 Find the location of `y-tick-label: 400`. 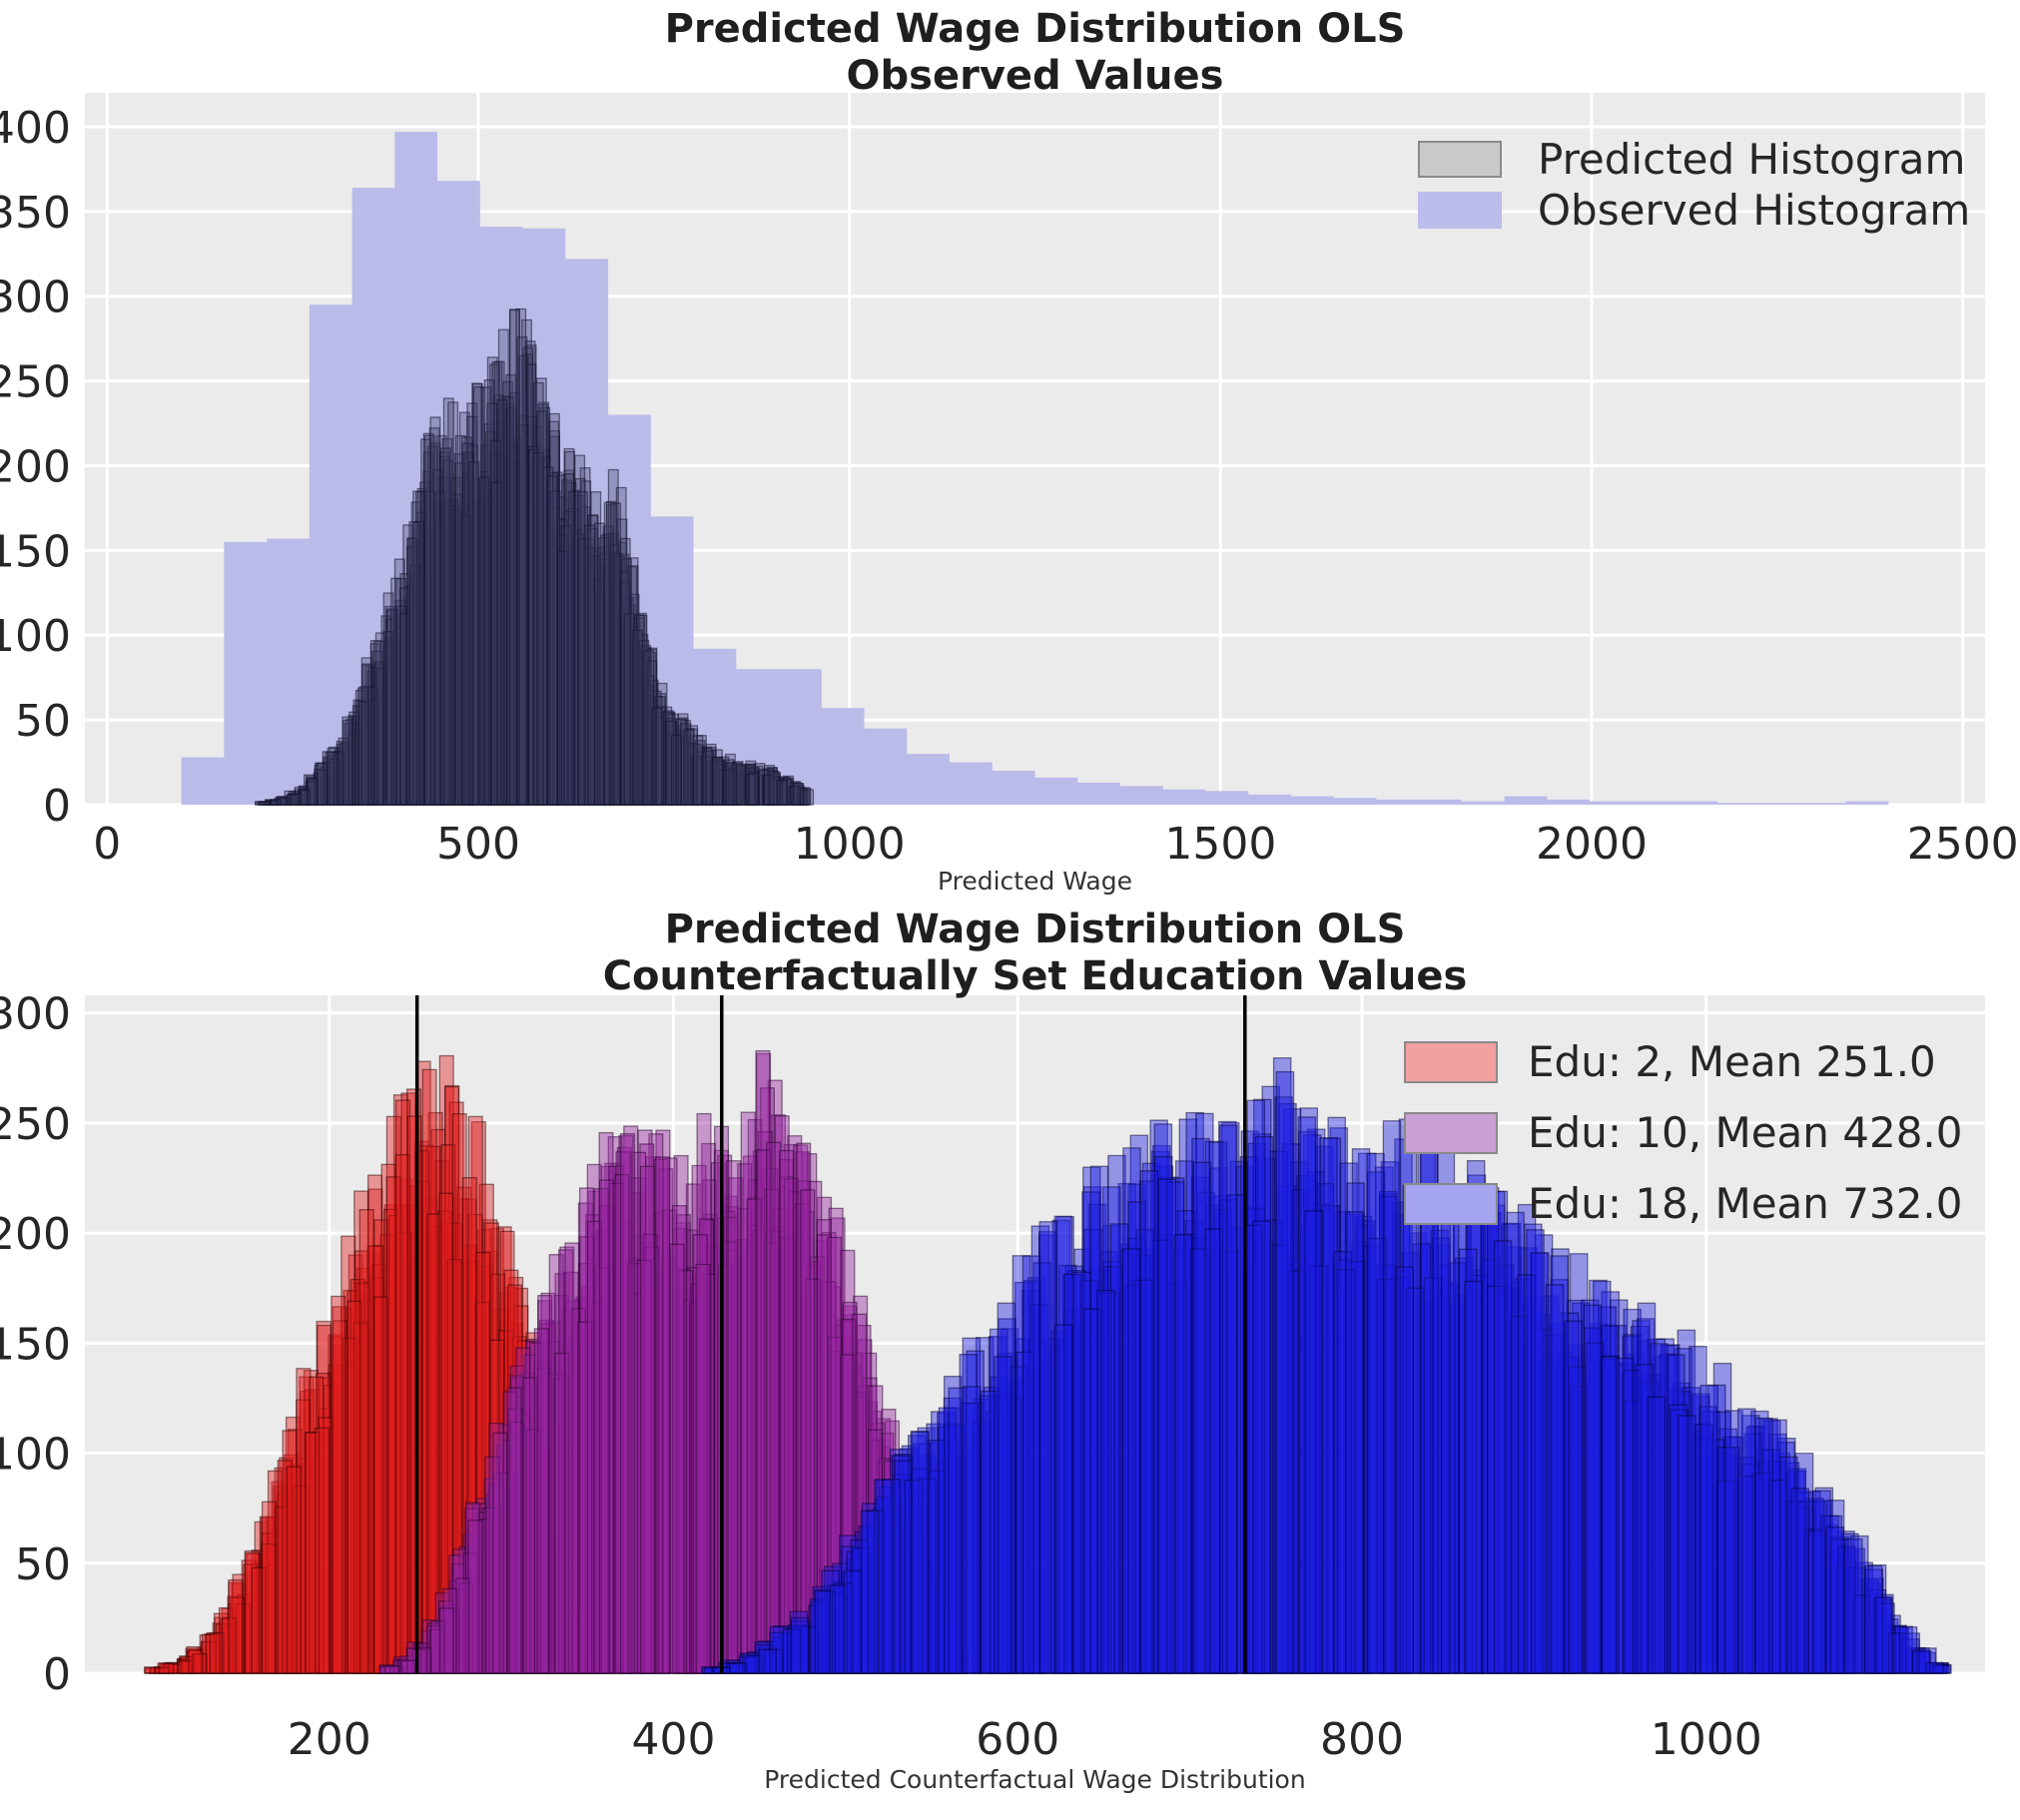

y-tick-label: 400 is located at coordinates (35, 128).